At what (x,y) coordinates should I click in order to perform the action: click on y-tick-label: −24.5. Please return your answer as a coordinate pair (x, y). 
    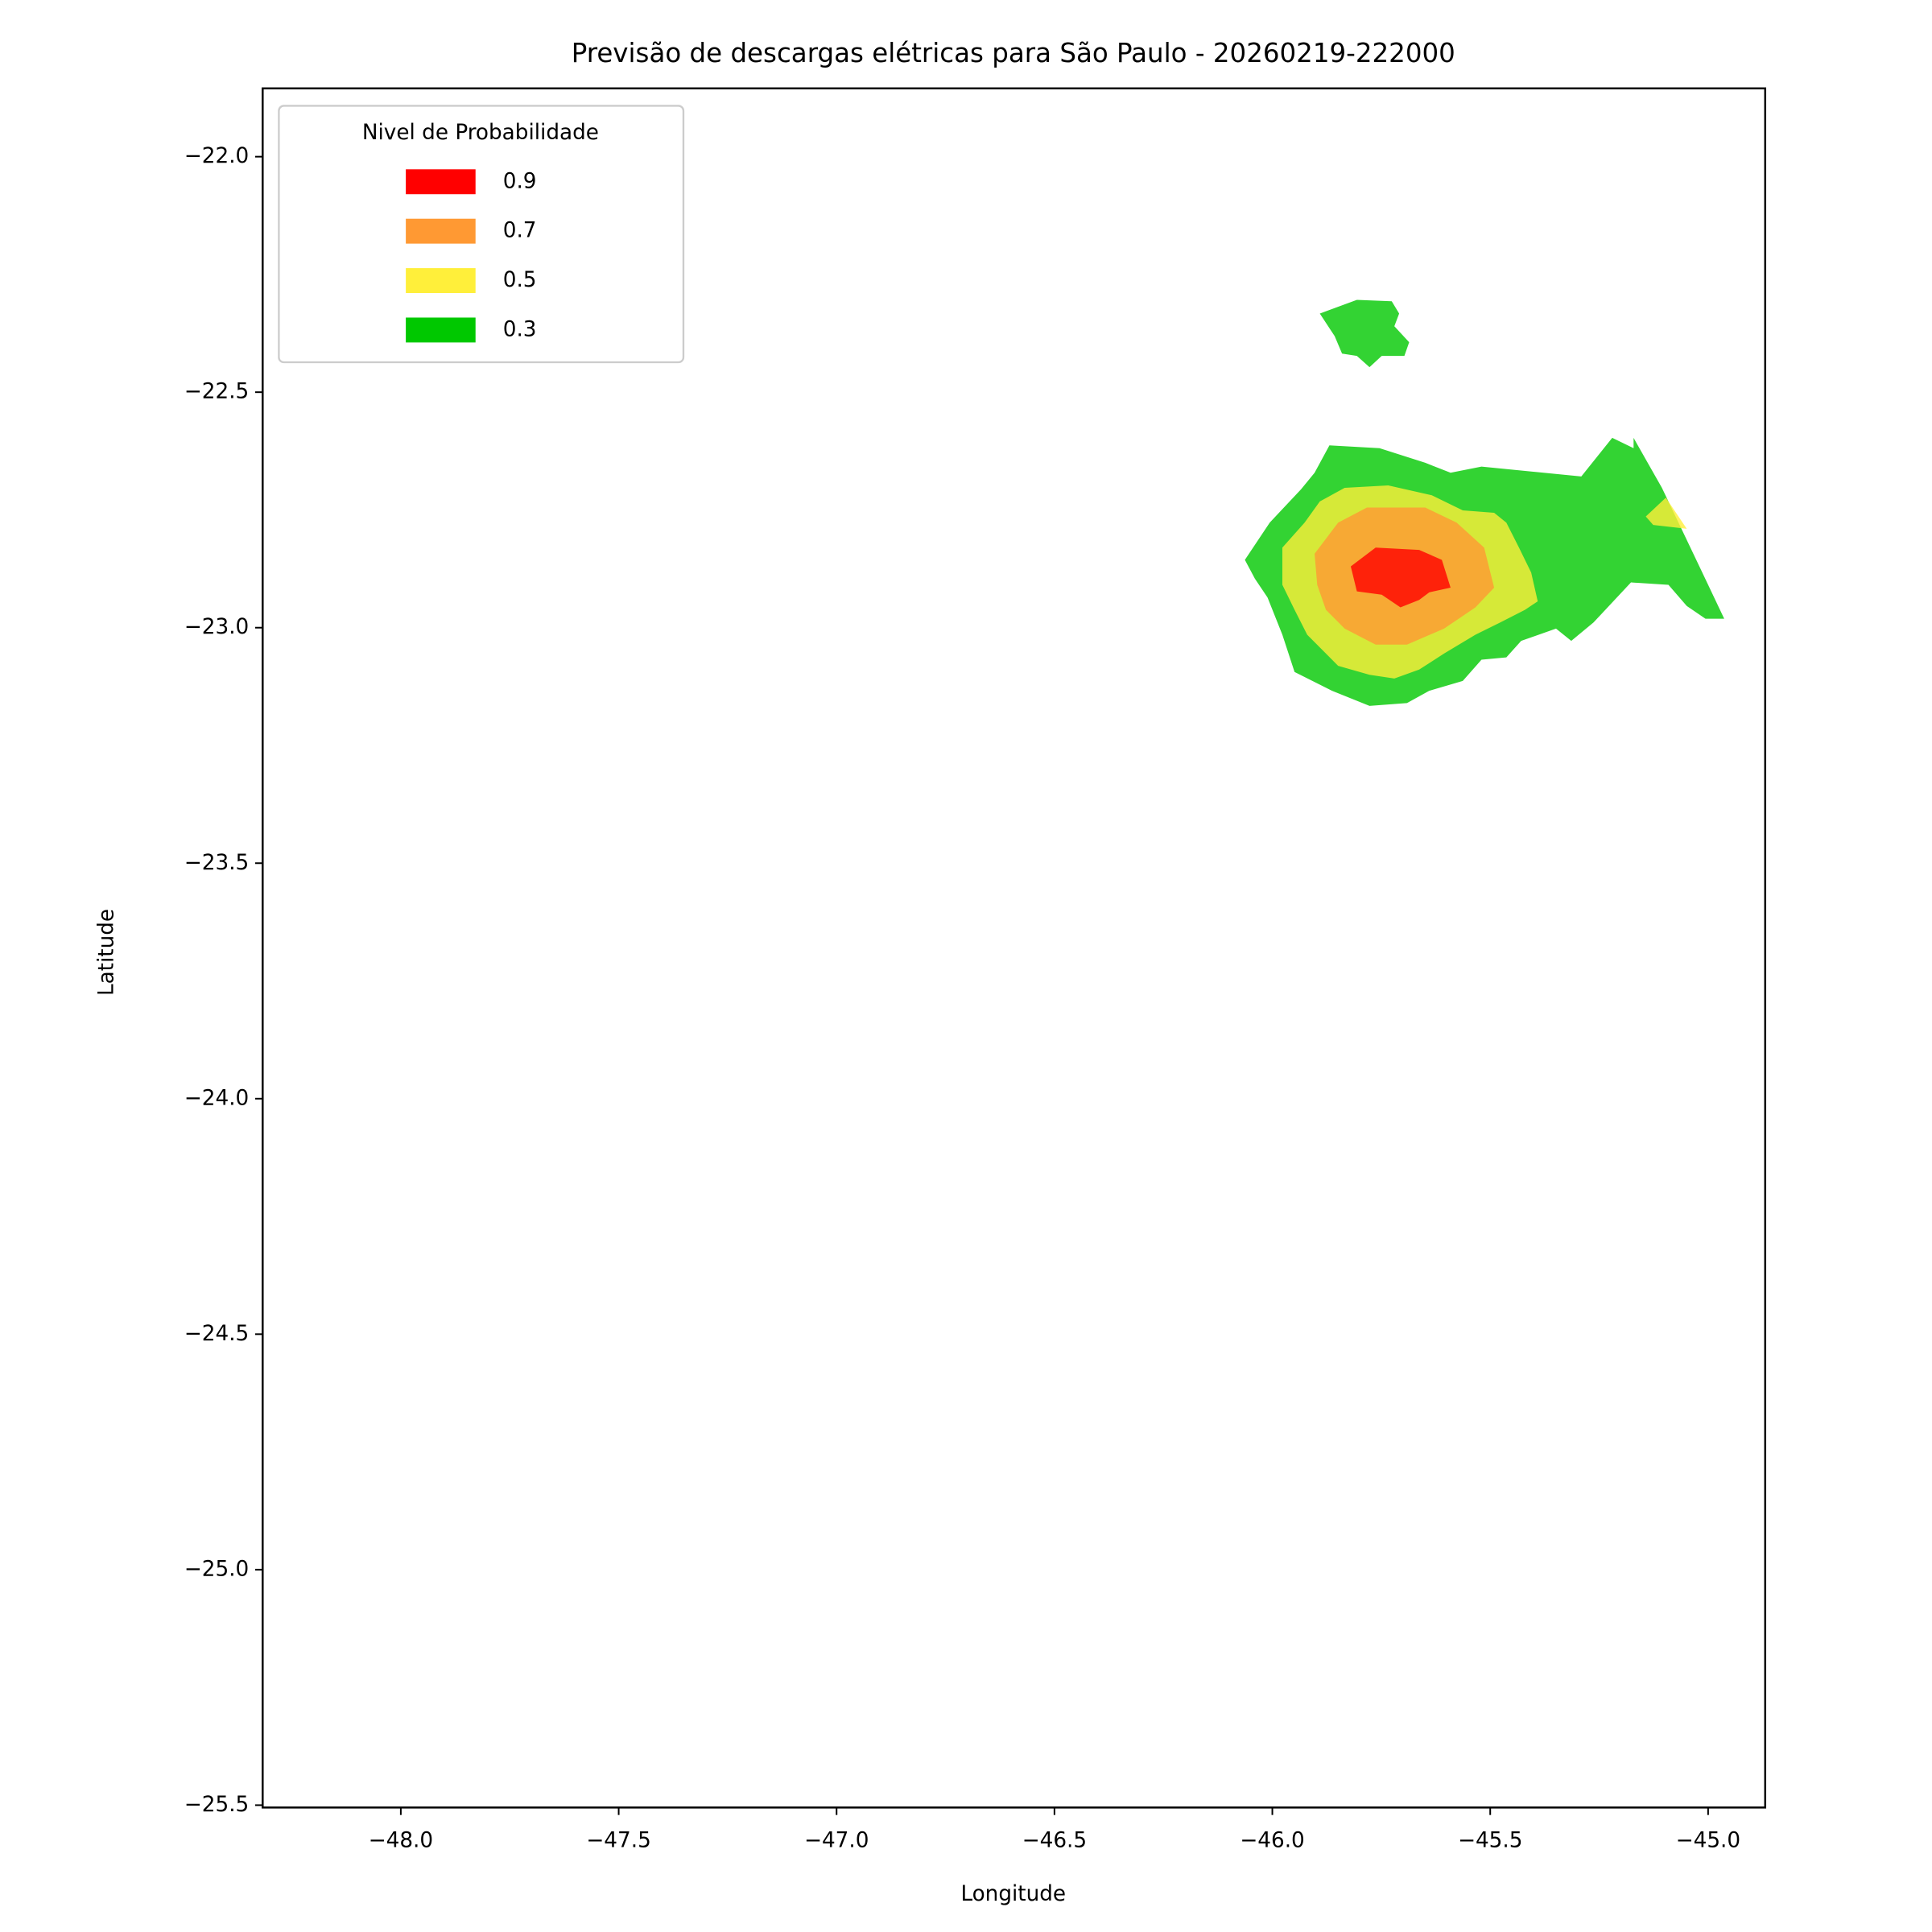
    Looking at the image, I should click on (217, 1334).